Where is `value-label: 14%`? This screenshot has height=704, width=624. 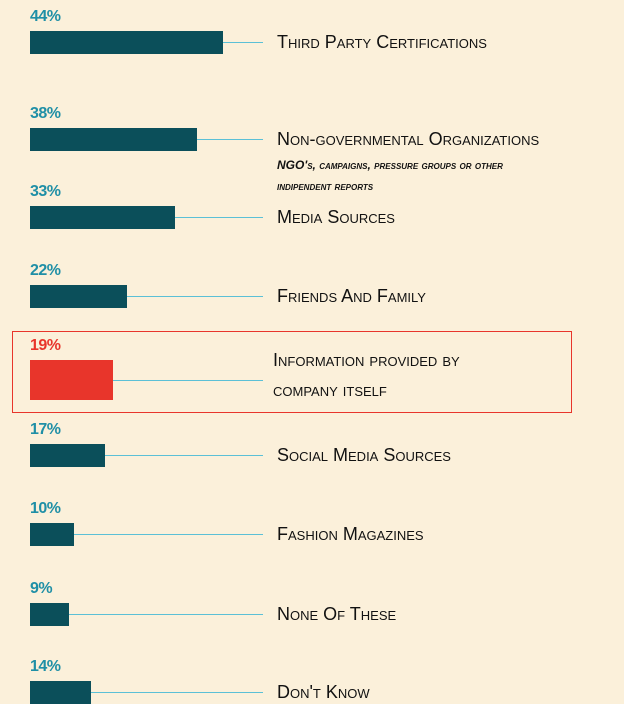
value-label: 14% is located at coordinates (45, 666).